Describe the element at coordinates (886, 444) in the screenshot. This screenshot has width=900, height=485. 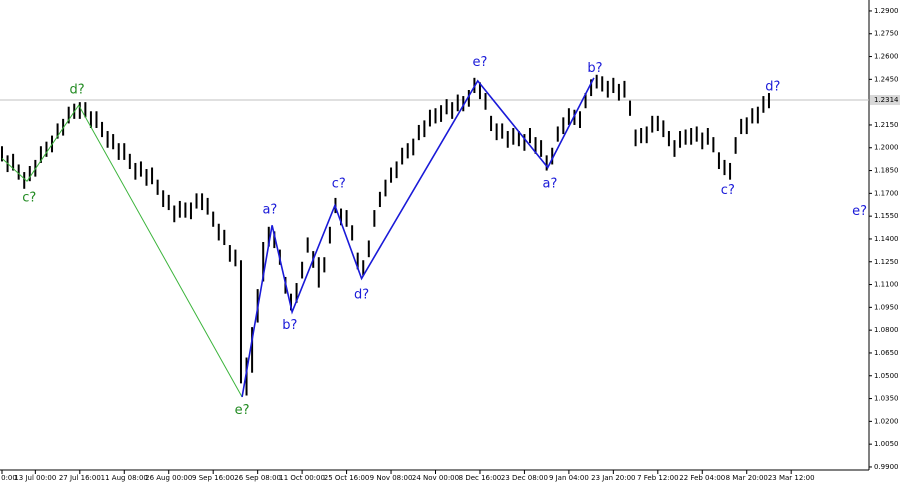
I see `y-tick-label: 1.0050` at that location.